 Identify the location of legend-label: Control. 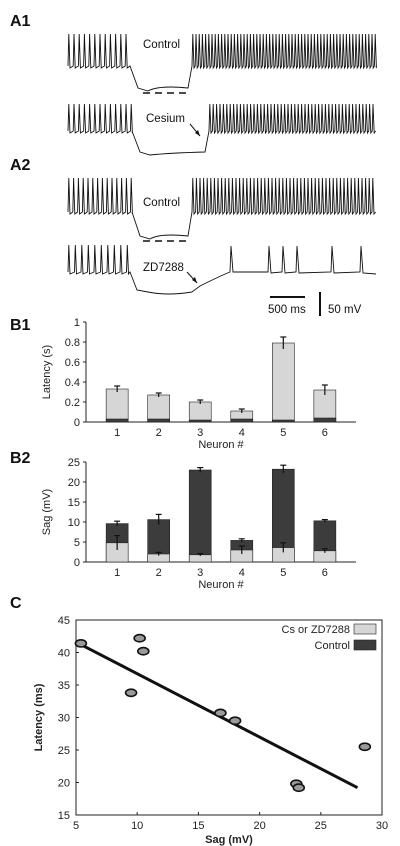
(332, 646).